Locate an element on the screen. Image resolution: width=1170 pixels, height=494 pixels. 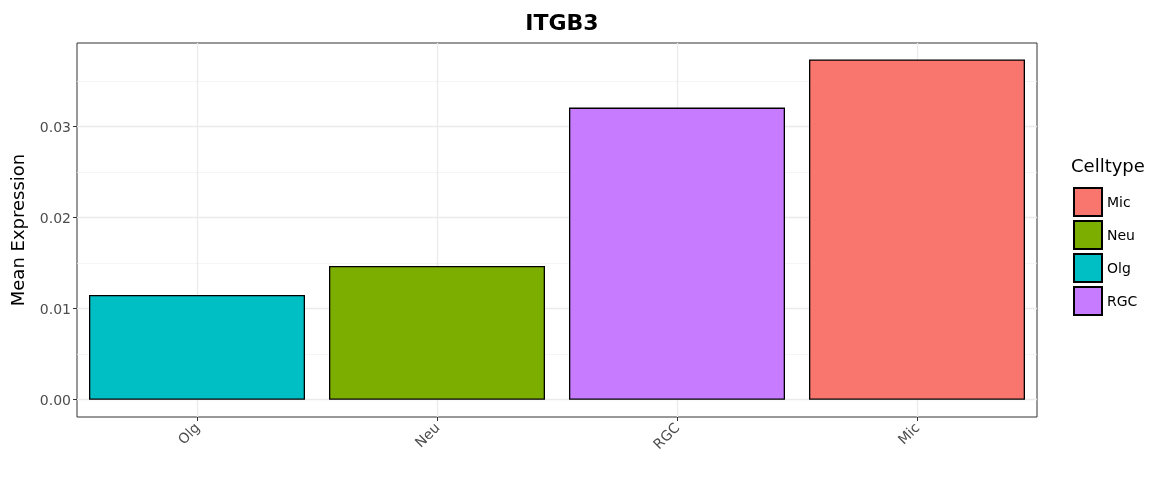
y-tick-label: 0.01 is located at coordinates (55, 308).